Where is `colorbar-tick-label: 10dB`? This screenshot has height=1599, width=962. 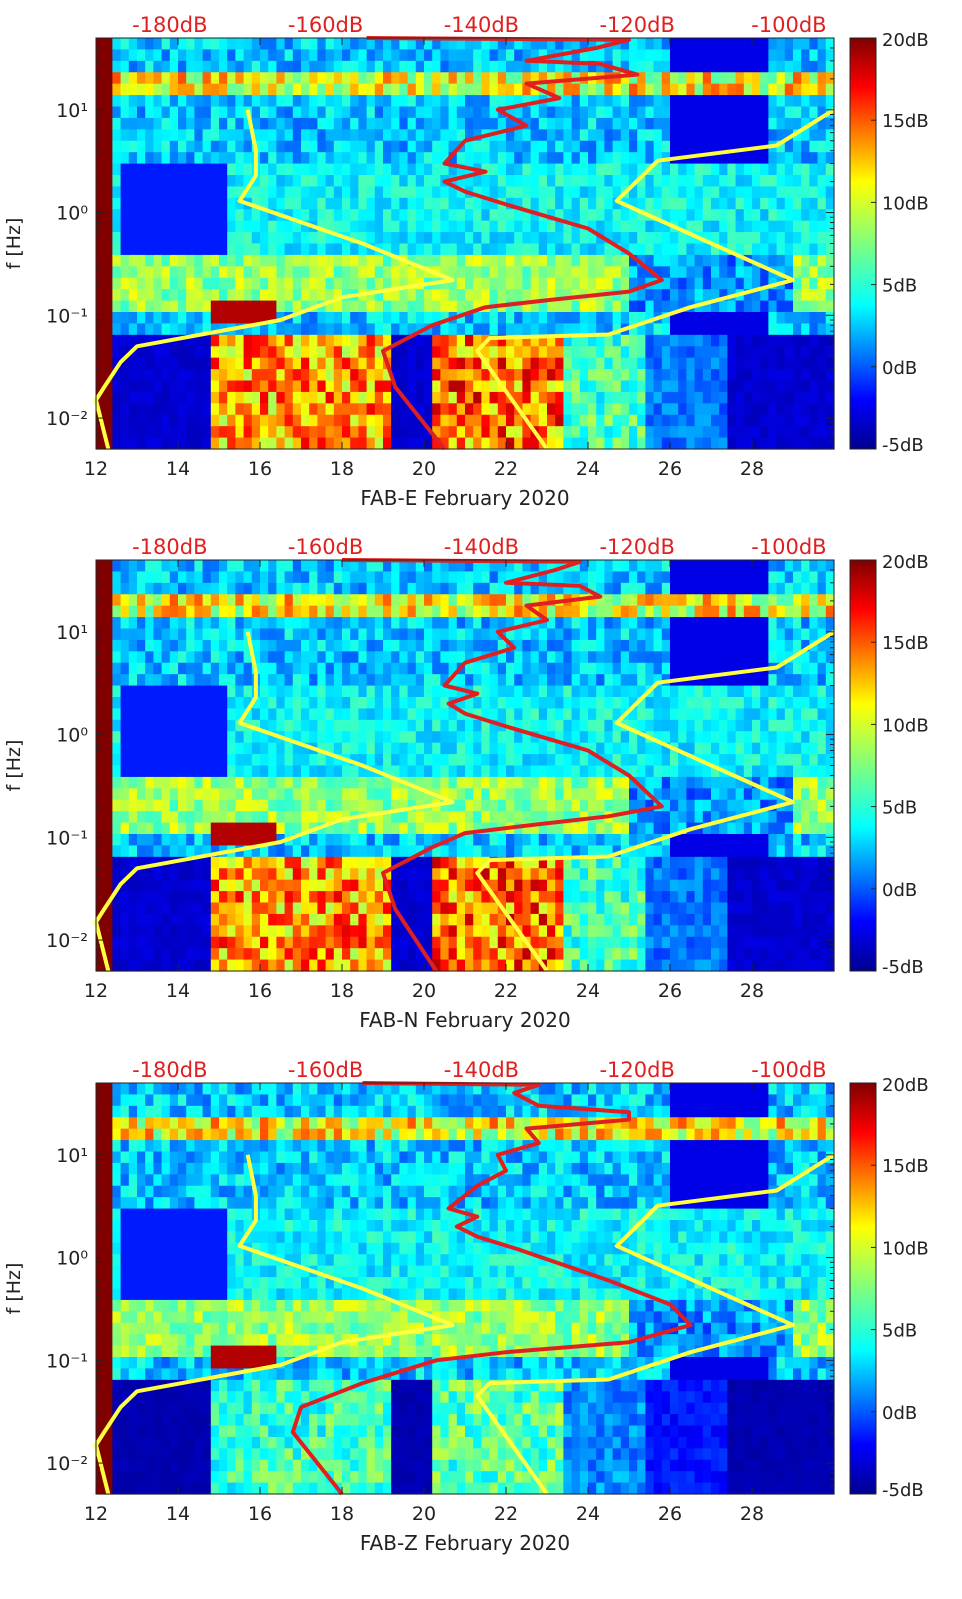 colorbar-tick-label: 10dB is located at coordinates (905, 203).